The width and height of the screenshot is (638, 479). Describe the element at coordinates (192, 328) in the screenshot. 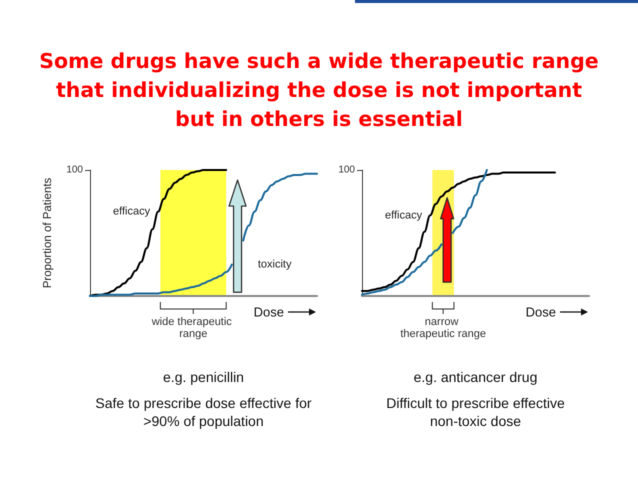

I see `text: wide therapeutic range` at that location.